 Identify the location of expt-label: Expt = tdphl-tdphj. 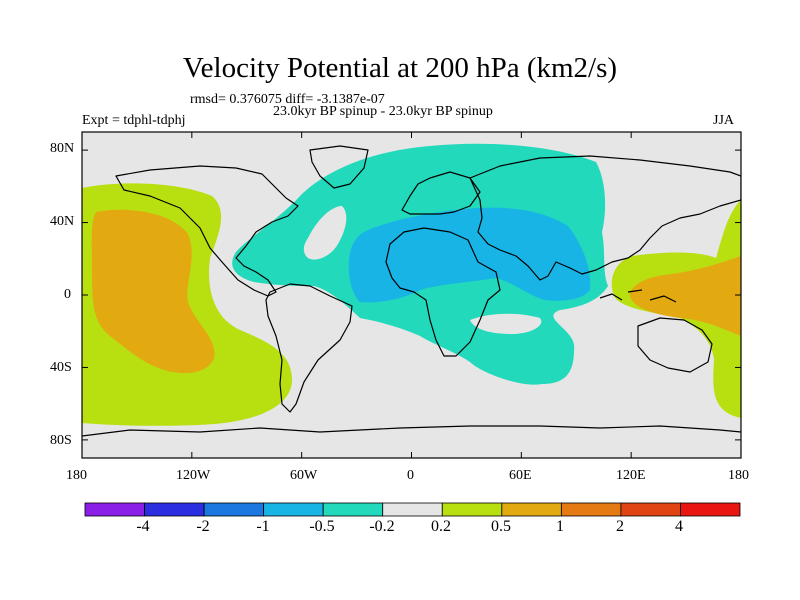
(134, 120).